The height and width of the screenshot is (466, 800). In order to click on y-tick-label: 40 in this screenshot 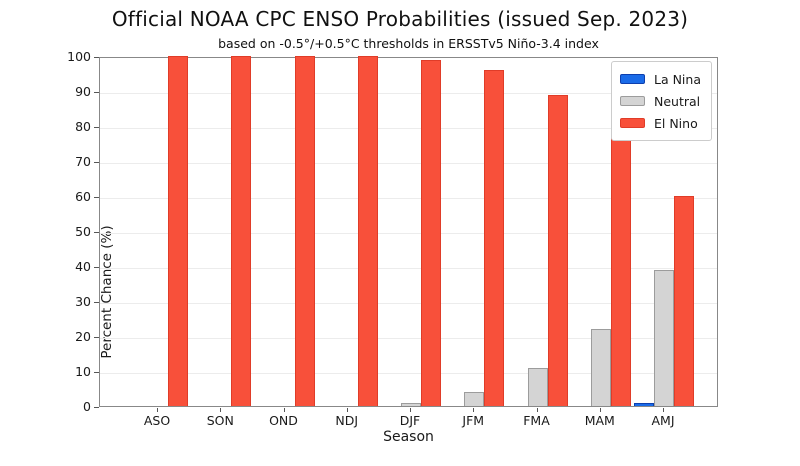, I will do `click(83, 266)`.